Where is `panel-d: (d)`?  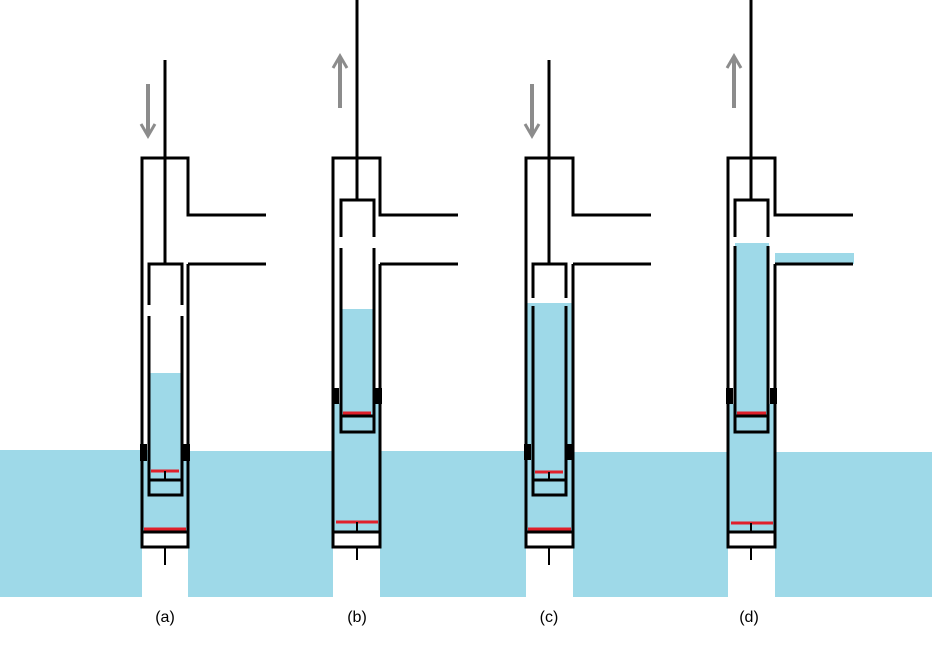
panel-d: (d) is located at coordinates (789, 313).